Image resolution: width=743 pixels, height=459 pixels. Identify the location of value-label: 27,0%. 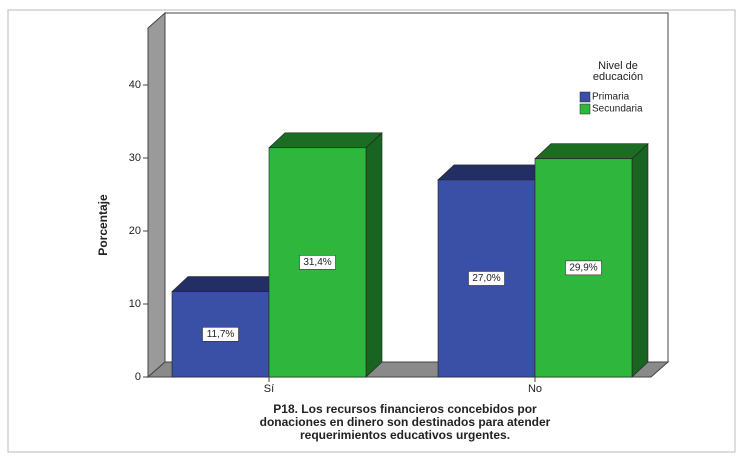
(486, 278).